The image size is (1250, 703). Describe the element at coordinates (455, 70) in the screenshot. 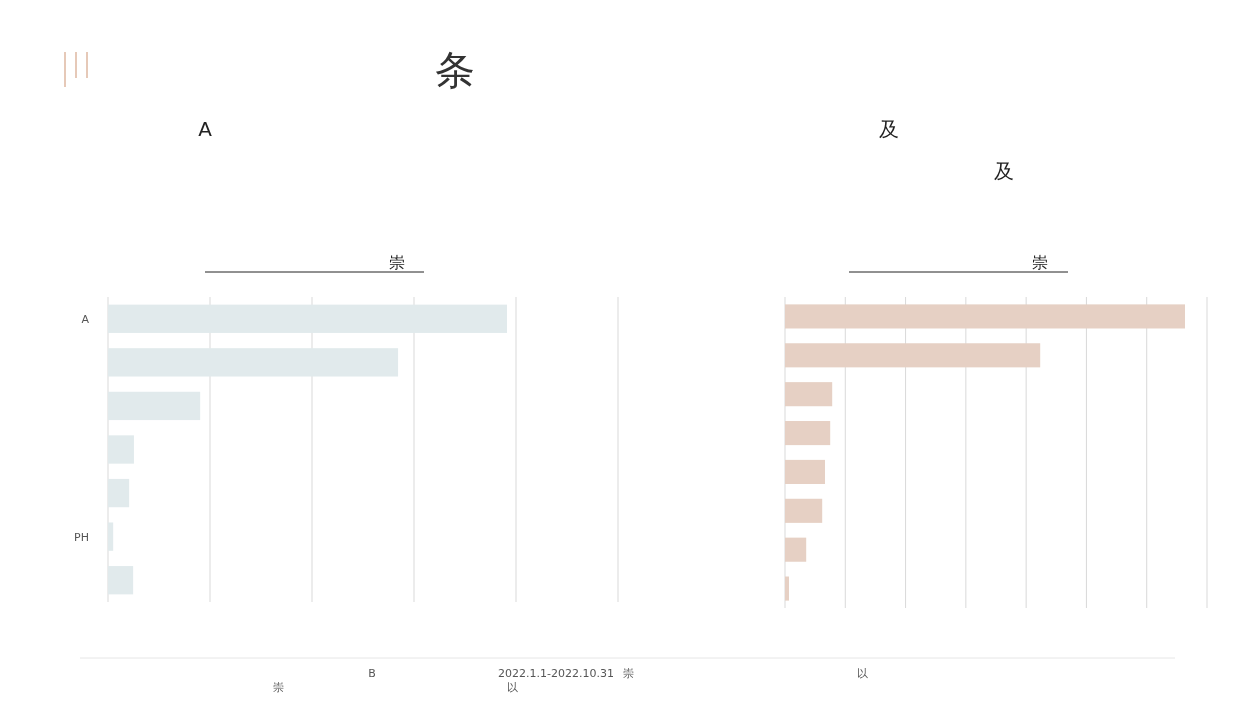

I see `text: 条` at that location.